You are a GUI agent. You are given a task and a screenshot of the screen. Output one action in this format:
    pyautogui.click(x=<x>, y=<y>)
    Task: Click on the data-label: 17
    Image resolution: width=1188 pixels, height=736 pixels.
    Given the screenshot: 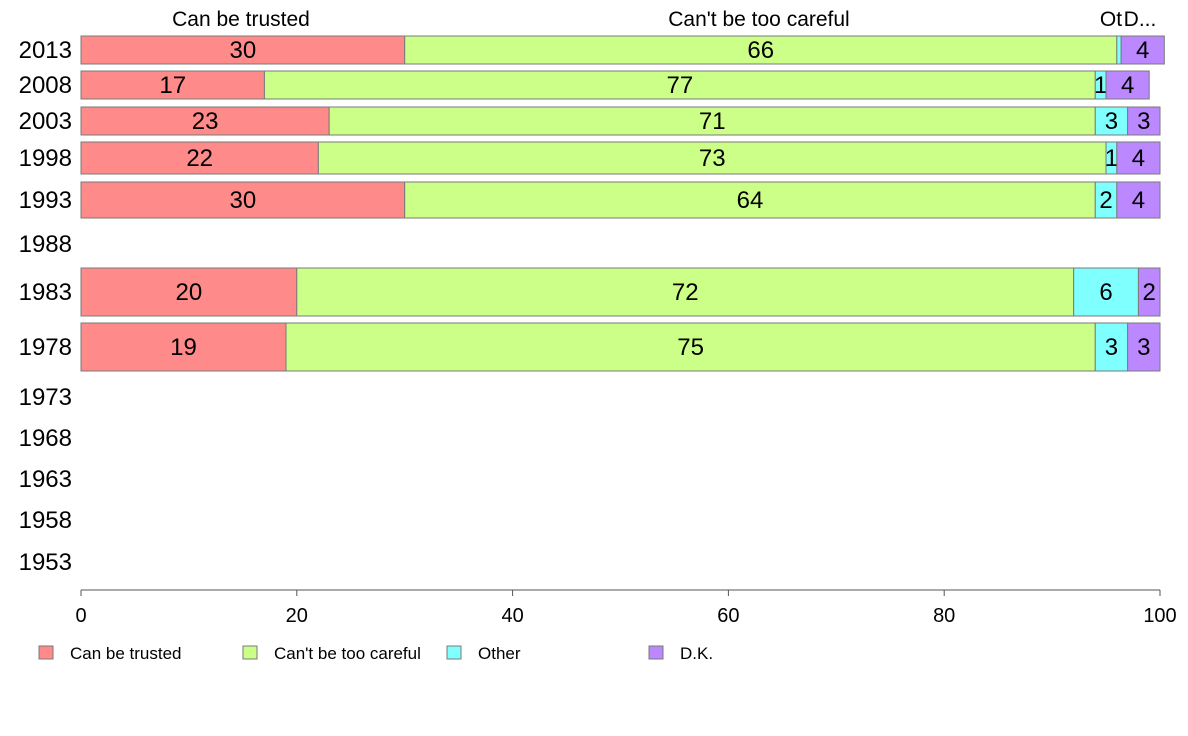 What is the action you would take?
    pyautogui.click(x=172, y=85)
    